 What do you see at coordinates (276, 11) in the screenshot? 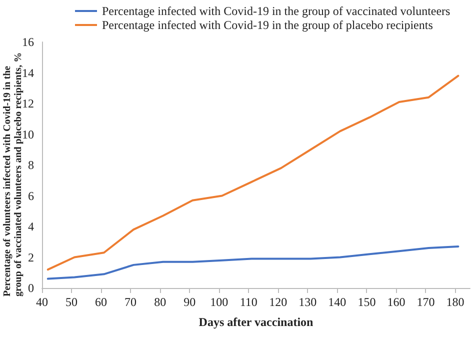
I see `legend-label: Percentage infected with Covid-19 in the group of vaccinated volunteers` at bounding box center [276, 11].